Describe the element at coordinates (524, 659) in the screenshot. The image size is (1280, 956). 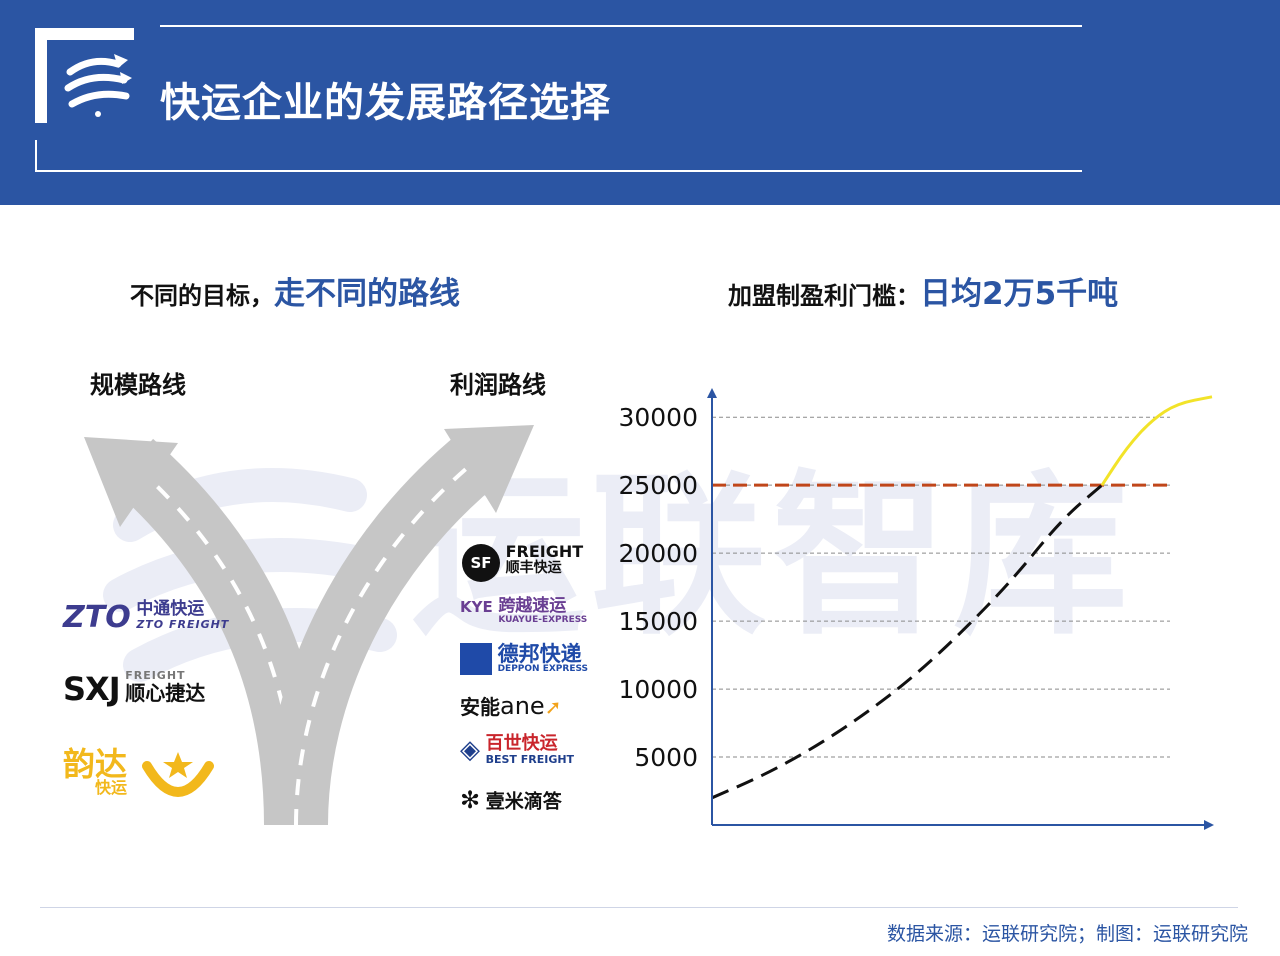
I see `deppon-express-logo: 德邦快递 DEPPON EXPRESS` at that location.